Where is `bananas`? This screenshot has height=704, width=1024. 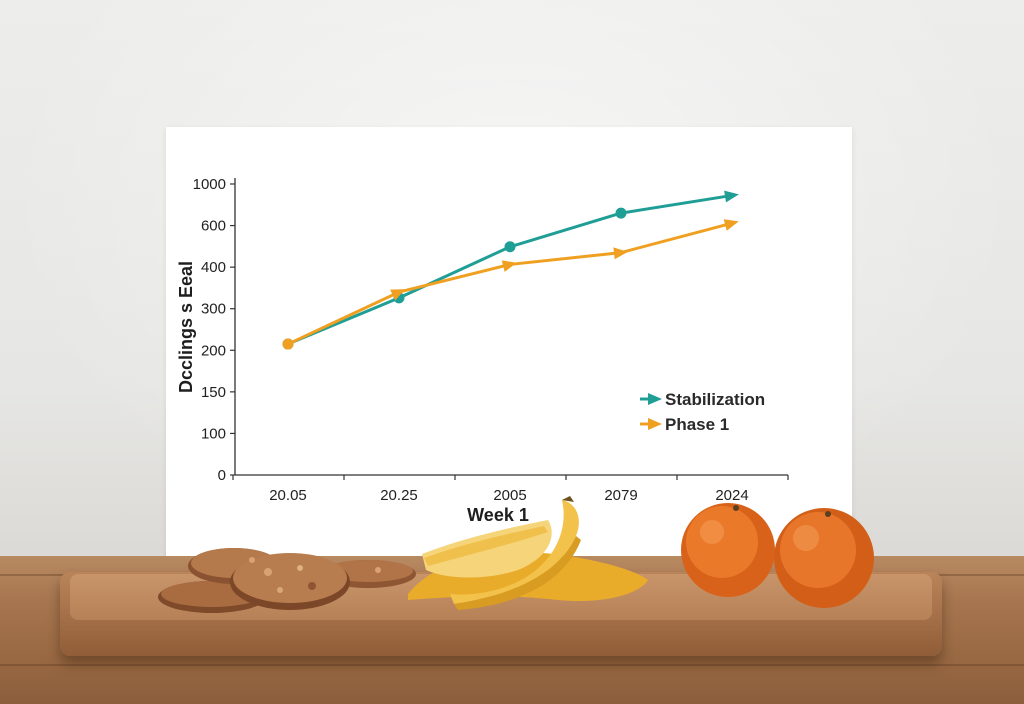
bananas is located at coordinates (528, 553).